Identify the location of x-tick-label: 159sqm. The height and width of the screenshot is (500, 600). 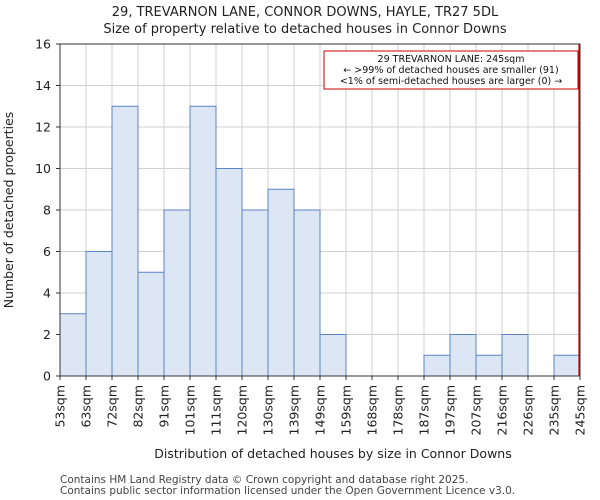
(346, 410).